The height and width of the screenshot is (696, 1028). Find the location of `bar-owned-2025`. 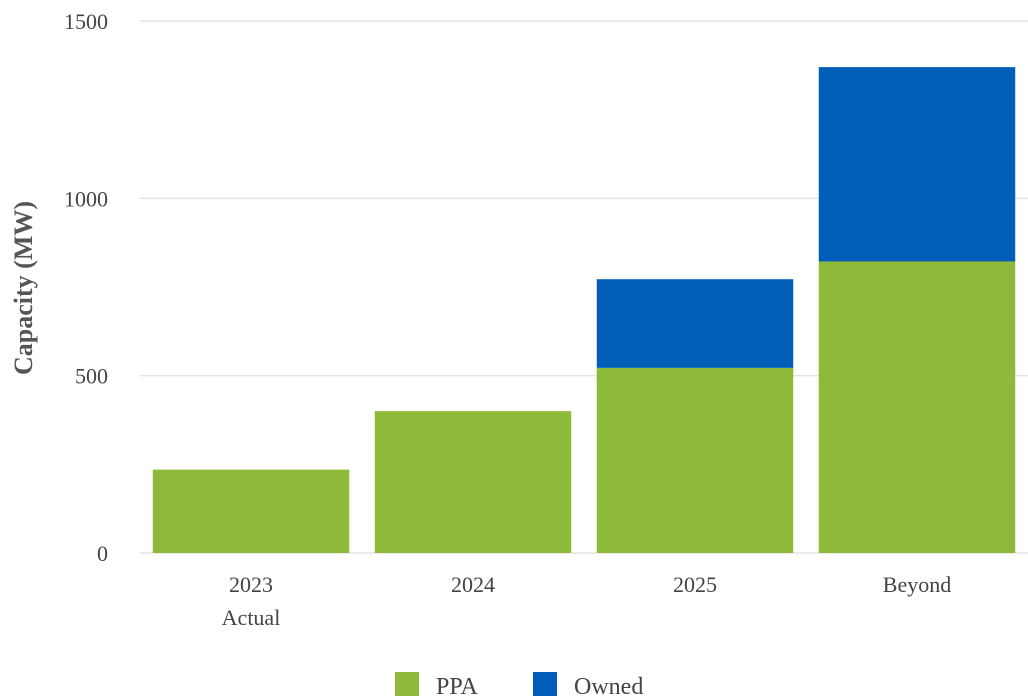

bar-owned-2025 is located at coordinates (695, 323).